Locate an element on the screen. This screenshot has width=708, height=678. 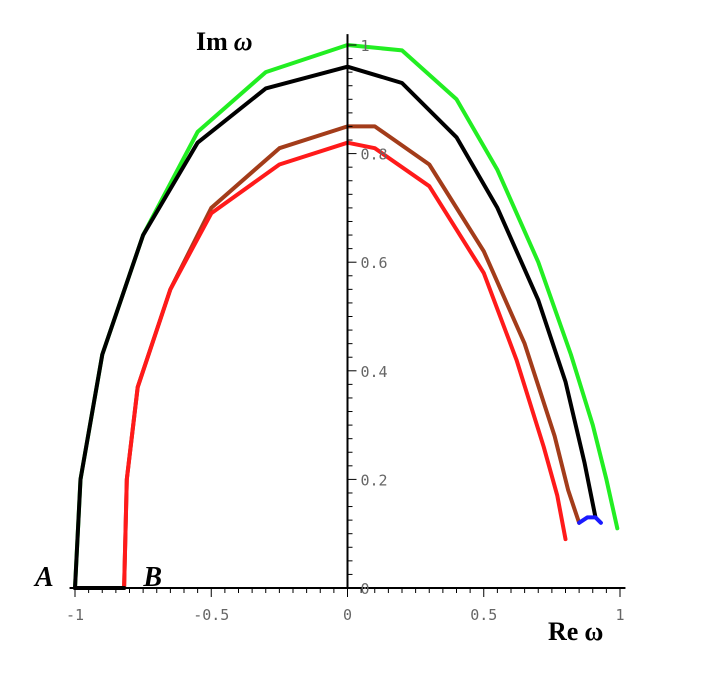
x-tick-label: -0.5 is located at coordinates (211, 615).